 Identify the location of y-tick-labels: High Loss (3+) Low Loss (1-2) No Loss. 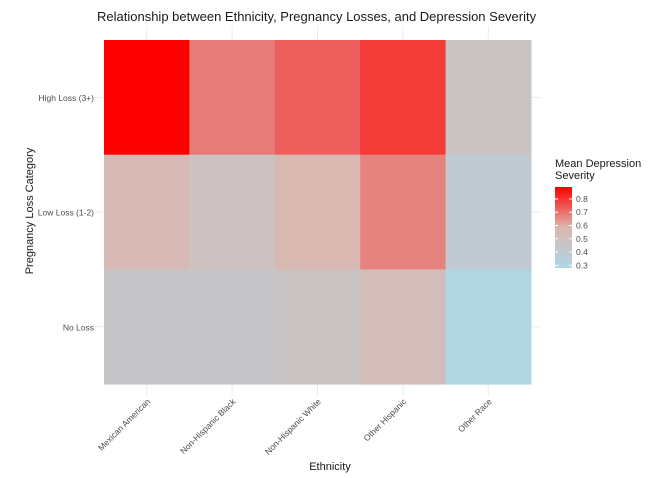
(66, 212).